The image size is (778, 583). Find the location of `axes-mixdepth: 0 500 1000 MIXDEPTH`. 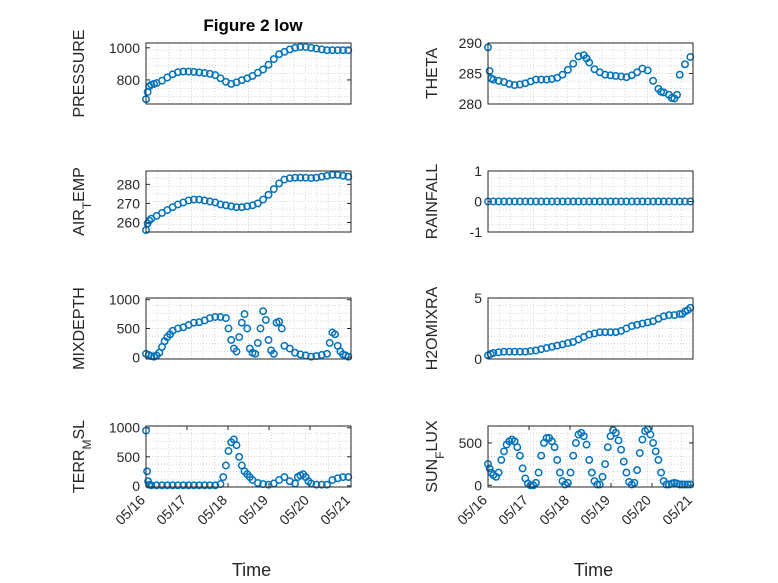

axes-mixdepth: 0 500 1000 MIXDEPTH is located at coordinates (212, 328).